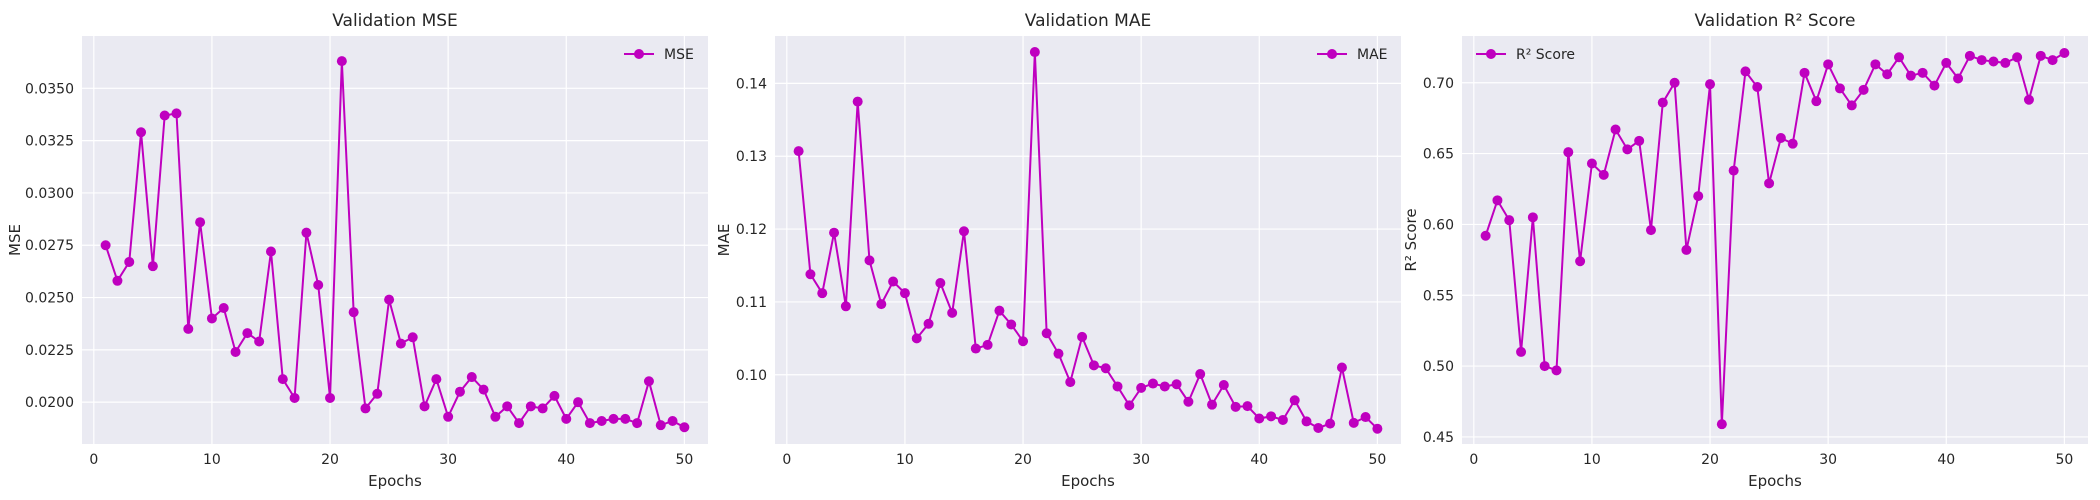 The width and height of the screenshot is (2100, 500). Describe the element at coordinates (49, 351) in the screenshot. I see `y-tick-label: 0.0225` at that location.